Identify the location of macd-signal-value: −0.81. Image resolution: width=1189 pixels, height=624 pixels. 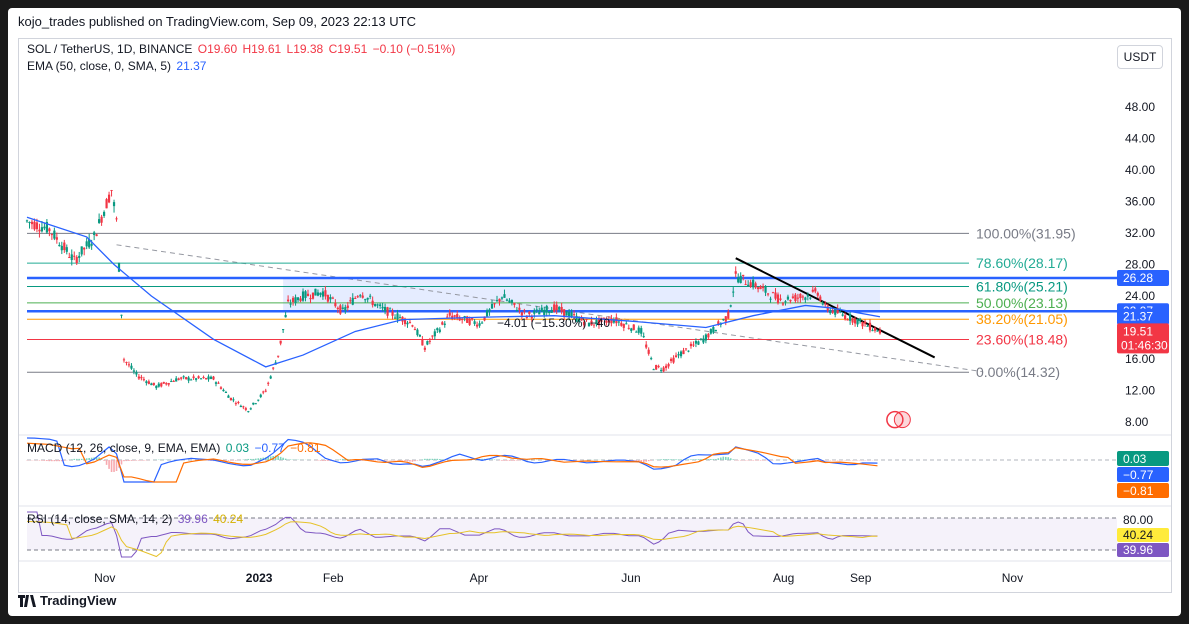
(305, 448).